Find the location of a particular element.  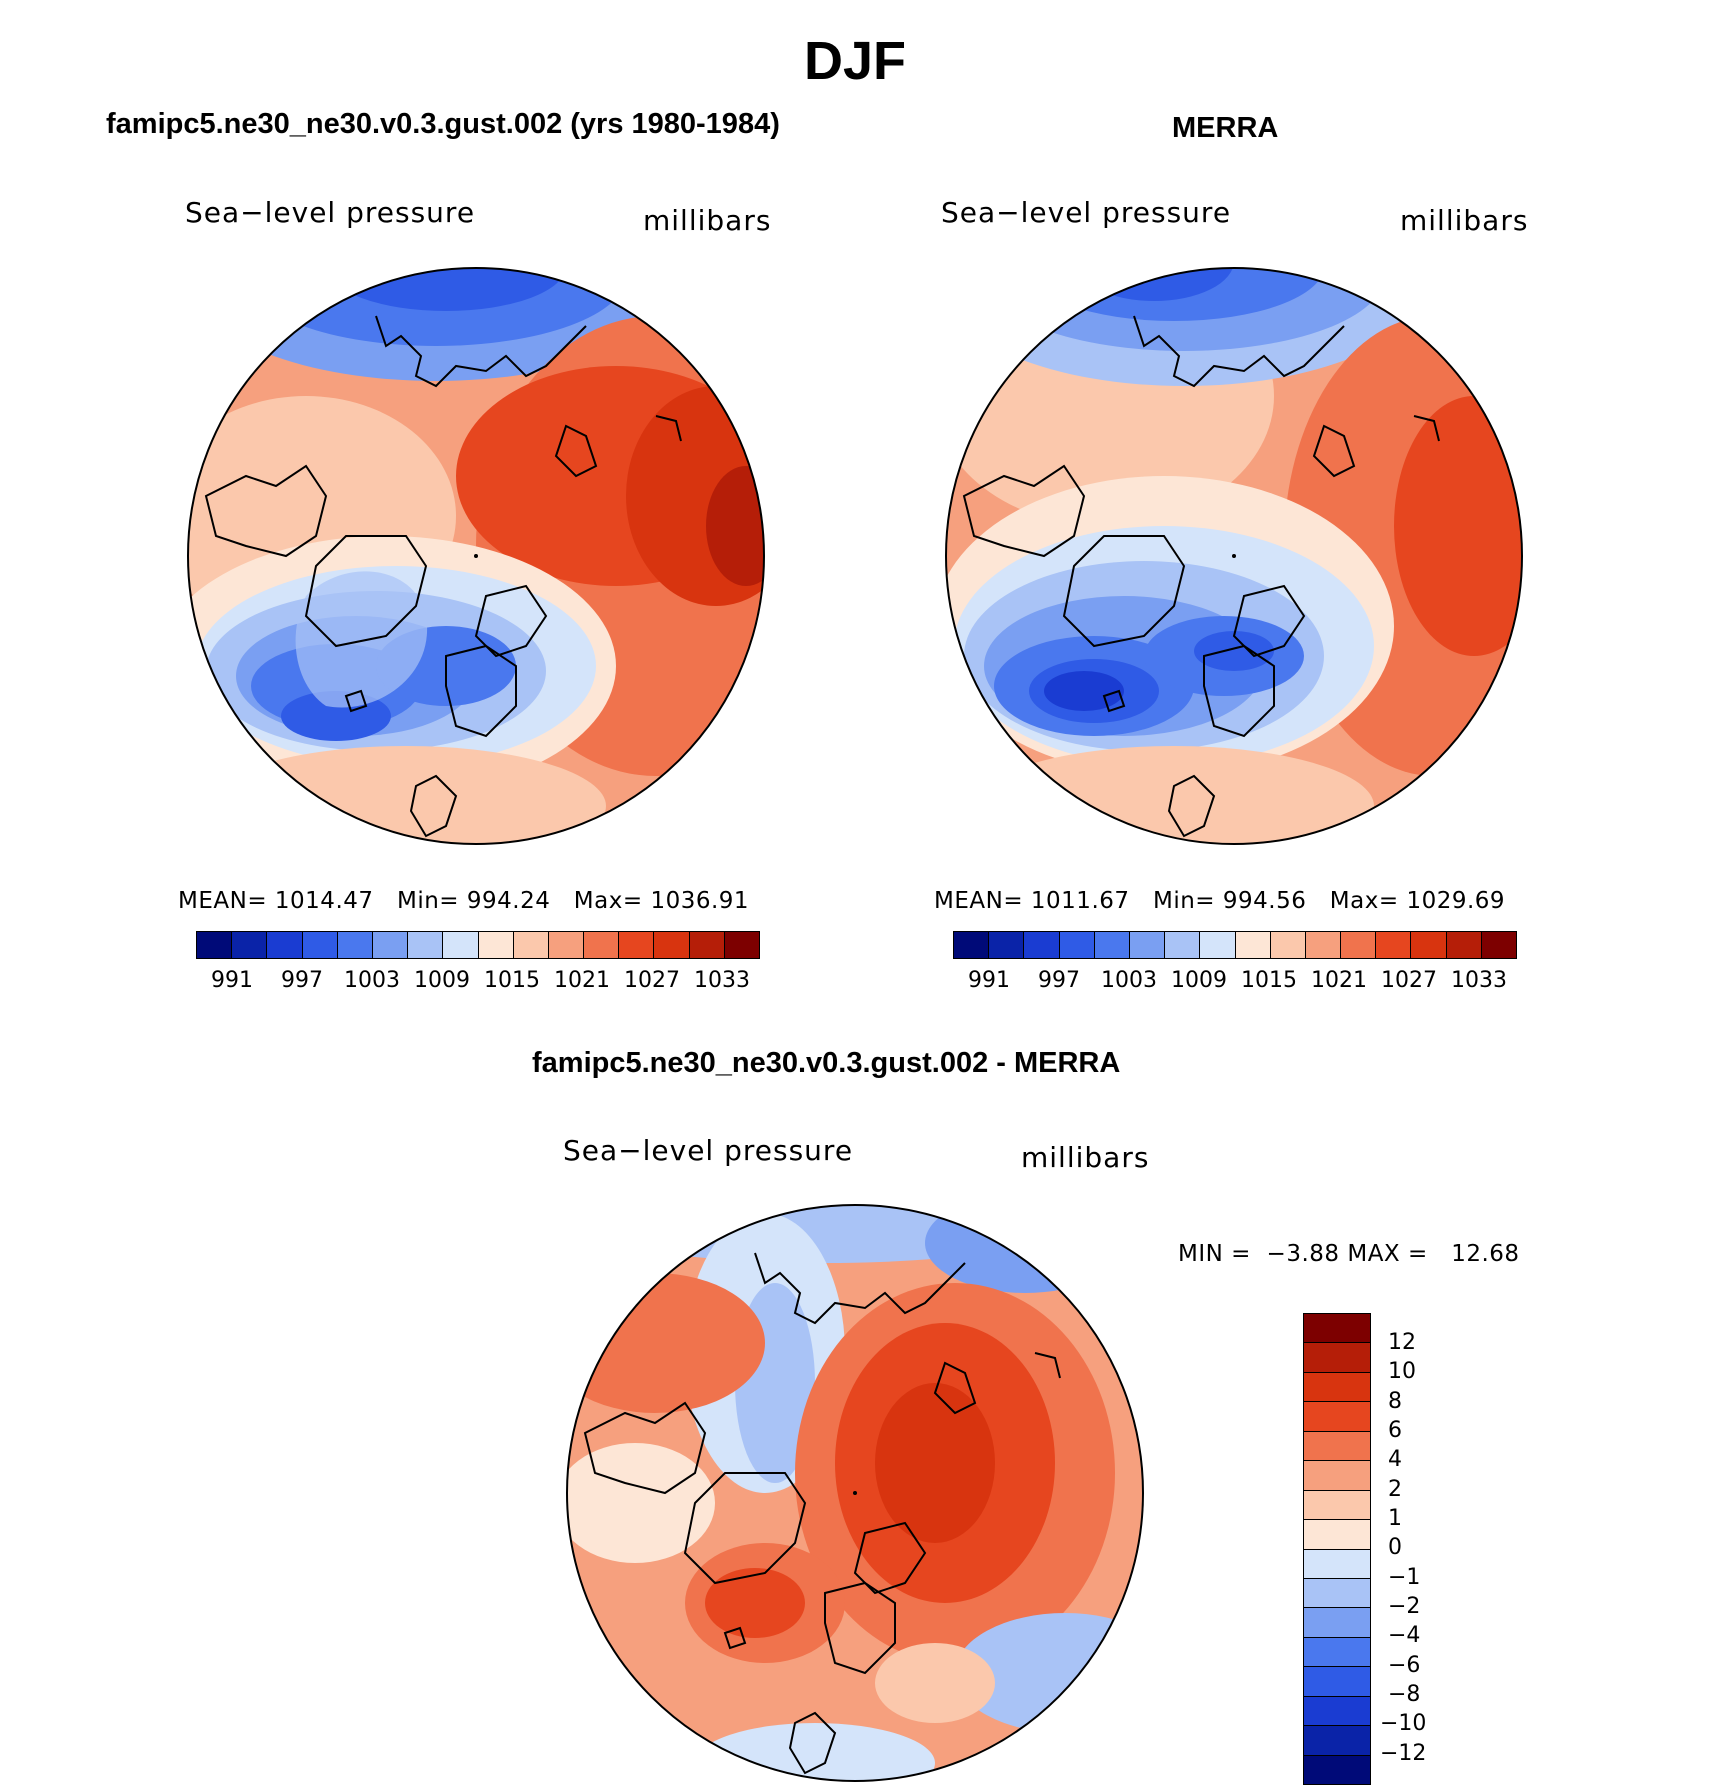

colorbar-tick: −6 is located at coordinates (1404, 1665).